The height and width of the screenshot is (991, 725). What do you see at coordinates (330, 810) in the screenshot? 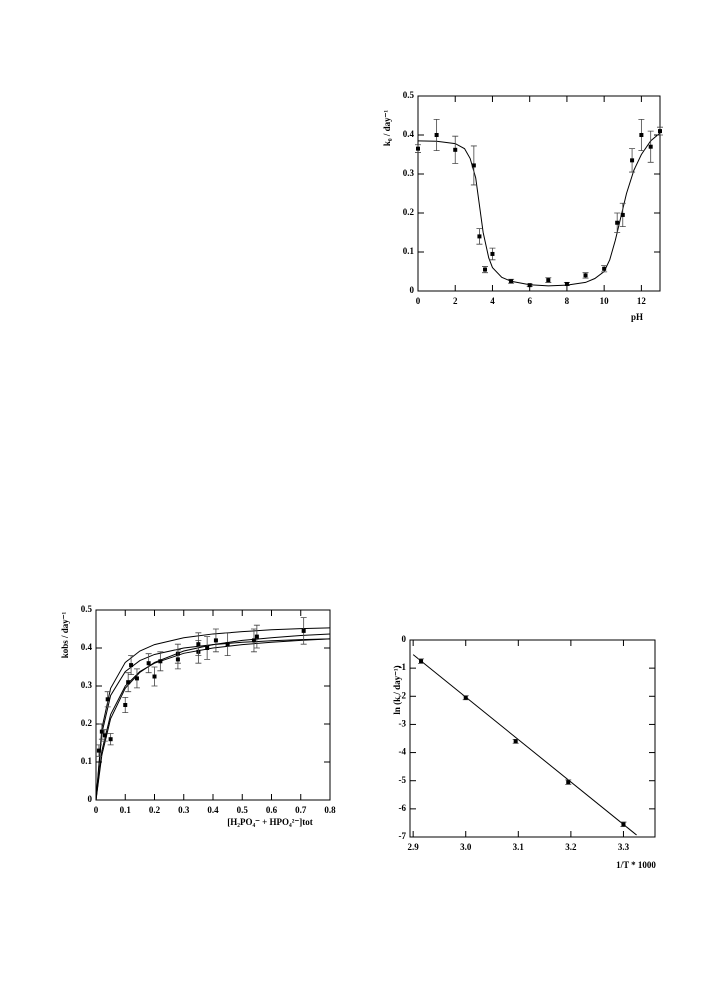
I see `x-tick-label: 0.8` at bounding box center [330, 810].